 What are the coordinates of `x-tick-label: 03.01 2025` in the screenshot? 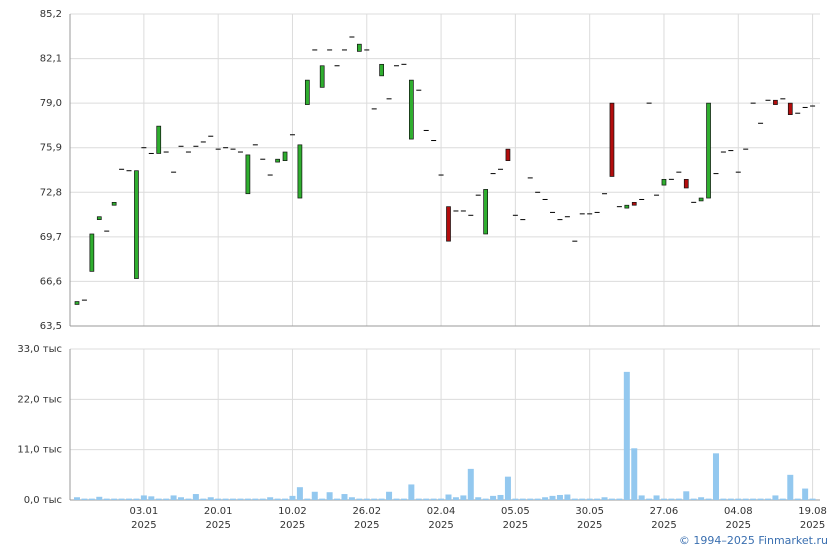 It's located at (144, 518).